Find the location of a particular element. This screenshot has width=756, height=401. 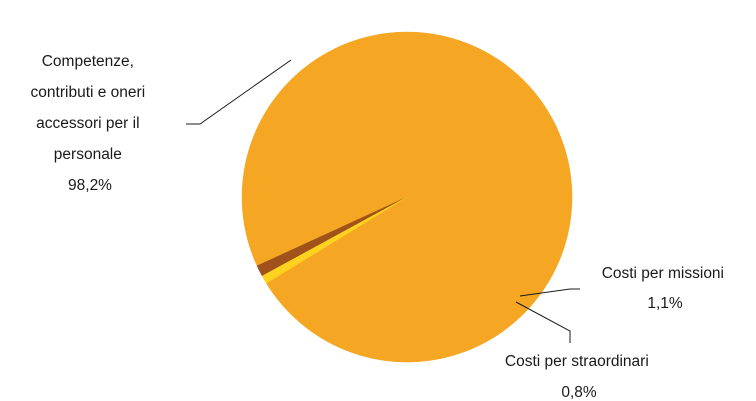

leader-line-personale is located at coordinates (239, 92).